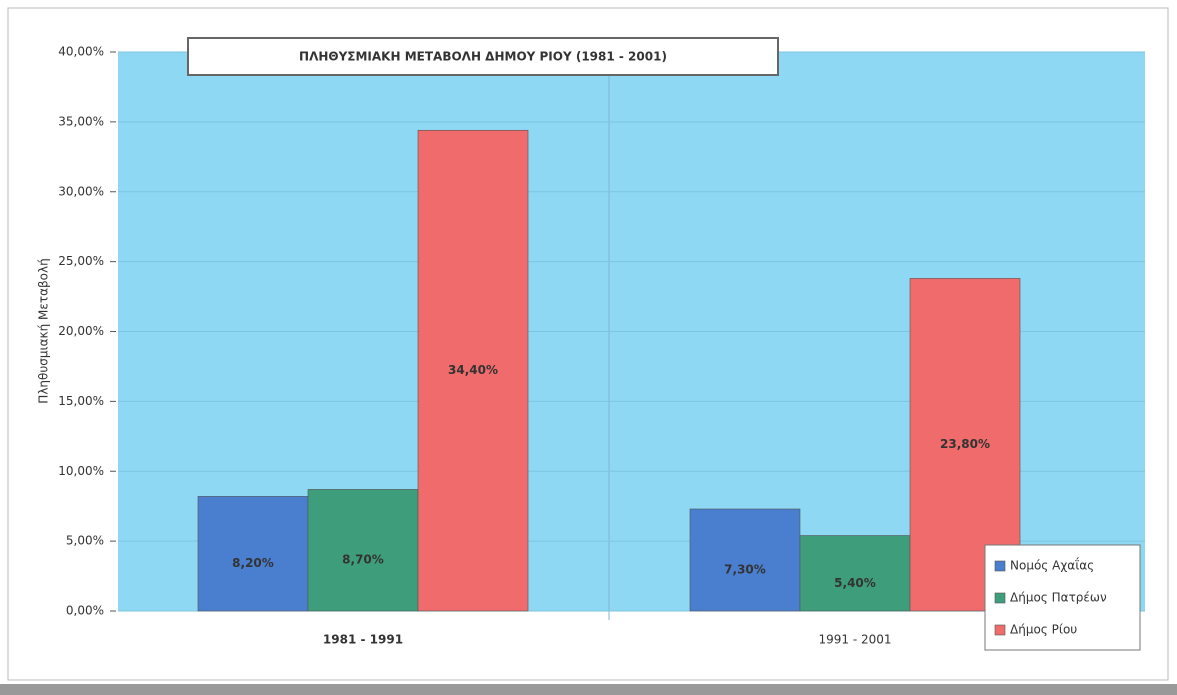 Image resolution: width=1177 pixels, height=695 pixels. I want to click on y-tick-label: 20,00%, so click(81, 331).